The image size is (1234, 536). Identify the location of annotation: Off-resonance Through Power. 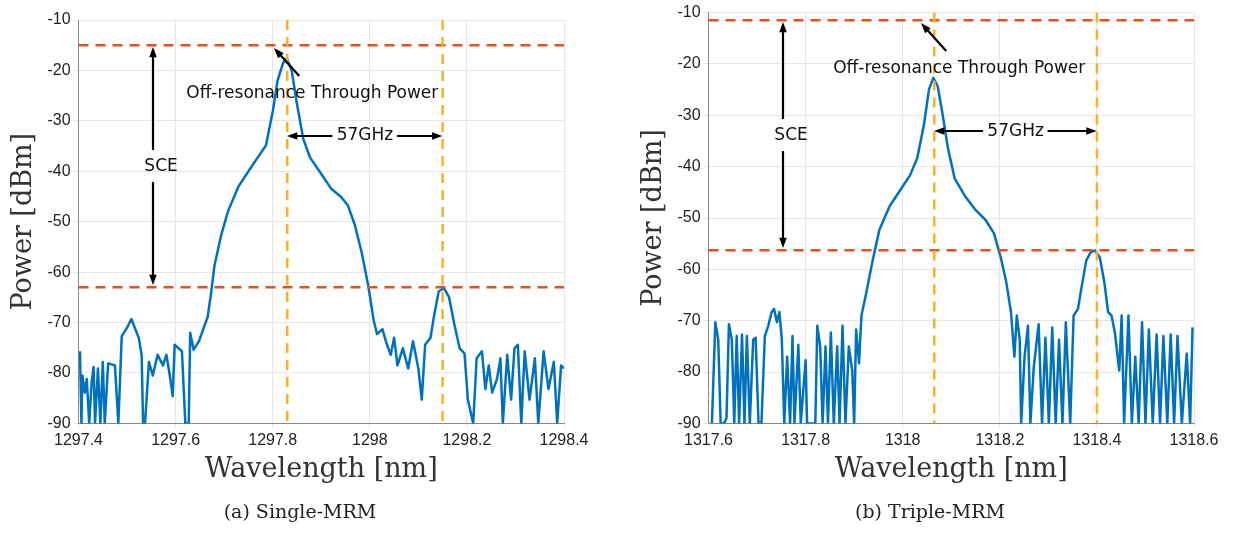
(959, 66).